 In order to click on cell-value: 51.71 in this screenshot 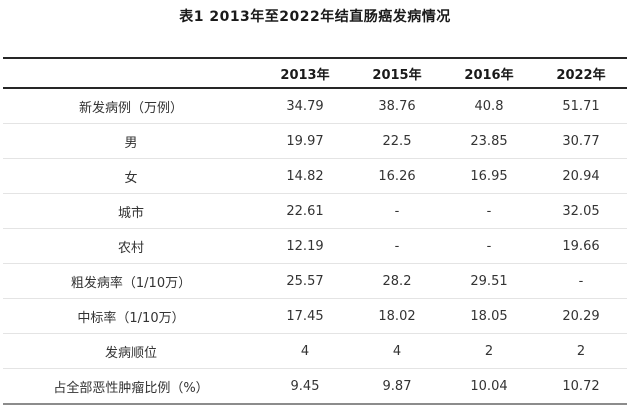, I will do `click(581, 106)`.